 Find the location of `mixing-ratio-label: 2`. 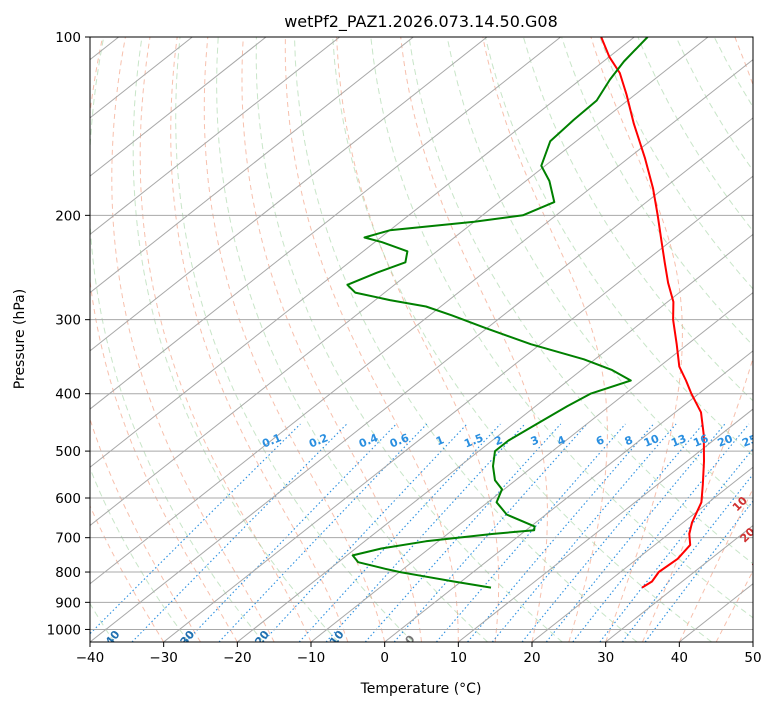

mixing-ratio-label: 2 is located at coordinates (499, 440).